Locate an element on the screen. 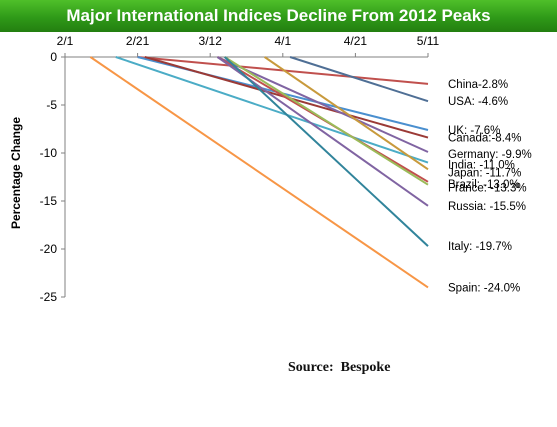 This screenshot has width=557, height=427. series-line-usa is located at coordinates (359, 79).